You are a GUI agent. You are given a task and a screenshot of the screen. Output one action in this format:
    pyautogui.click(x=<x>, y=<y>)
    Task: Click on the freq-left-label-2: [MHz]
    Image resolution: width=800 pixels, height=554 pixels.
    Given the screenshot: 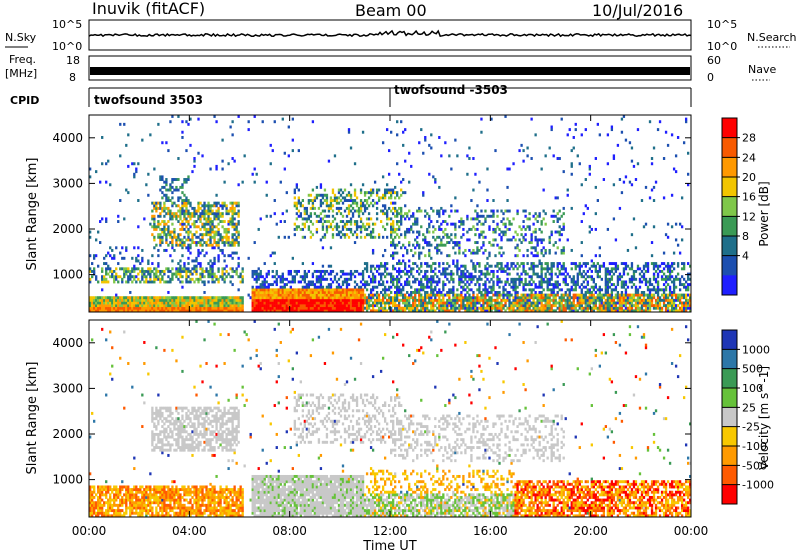 What is the action you would take?
    pyautogui.click(x=21, y=73)
    